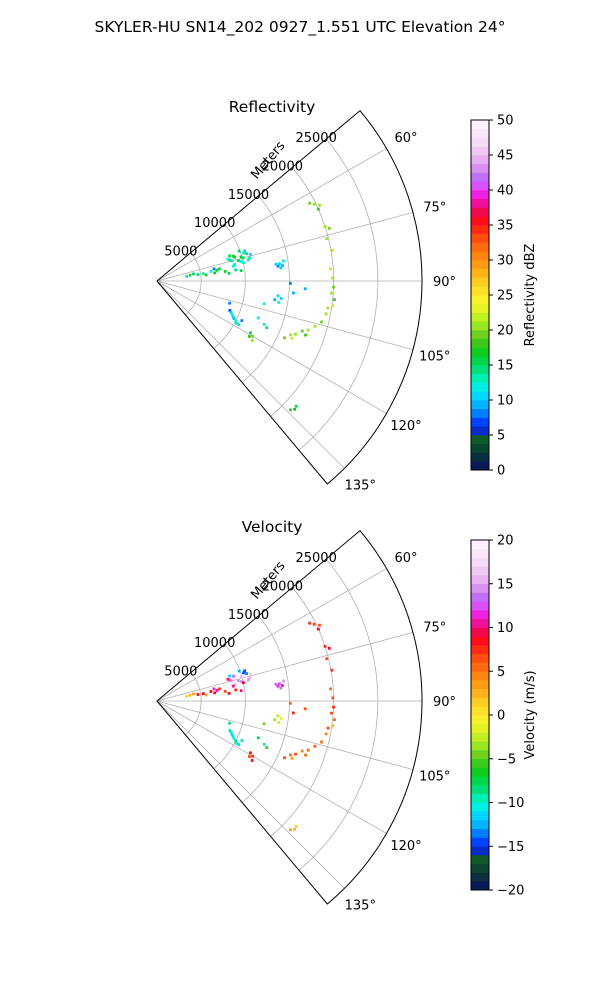  Describe the element at coordinates (505, 584) in the screenshot. I see `colorbar-tick-label: 15` at that location.